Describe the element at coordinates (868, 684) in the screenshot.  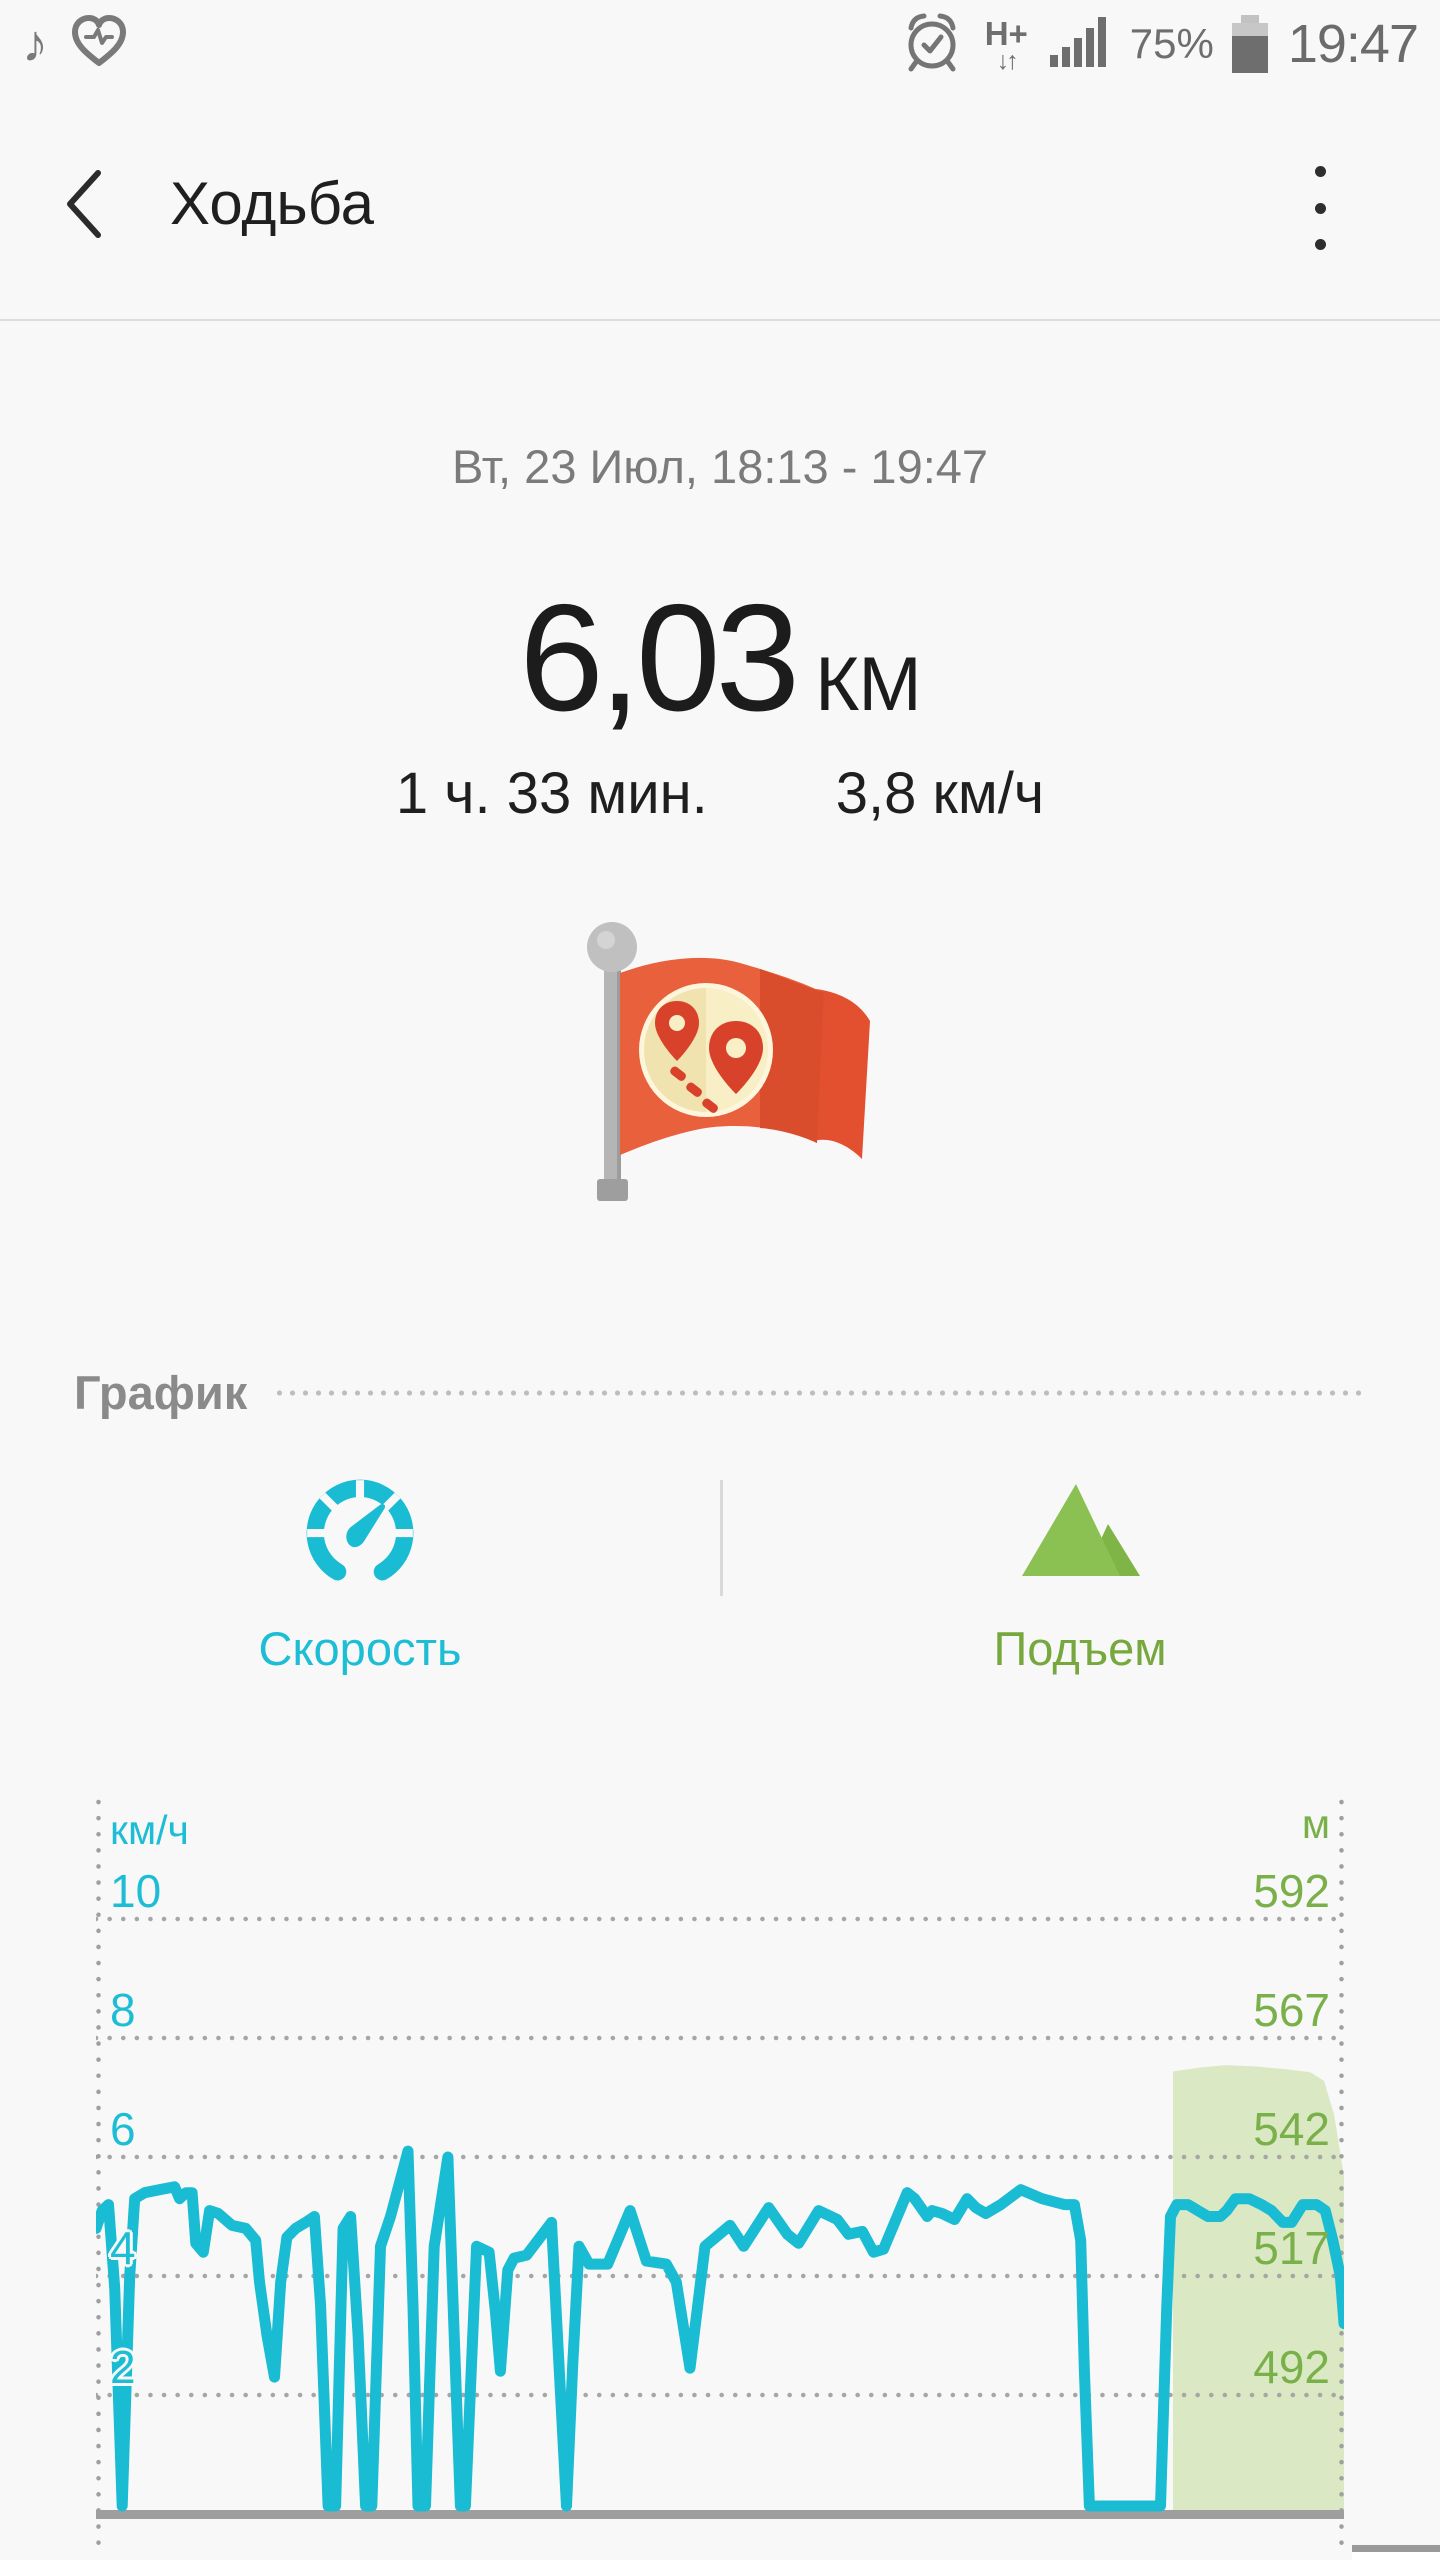
I see `distance-unit: КМ` at that location.